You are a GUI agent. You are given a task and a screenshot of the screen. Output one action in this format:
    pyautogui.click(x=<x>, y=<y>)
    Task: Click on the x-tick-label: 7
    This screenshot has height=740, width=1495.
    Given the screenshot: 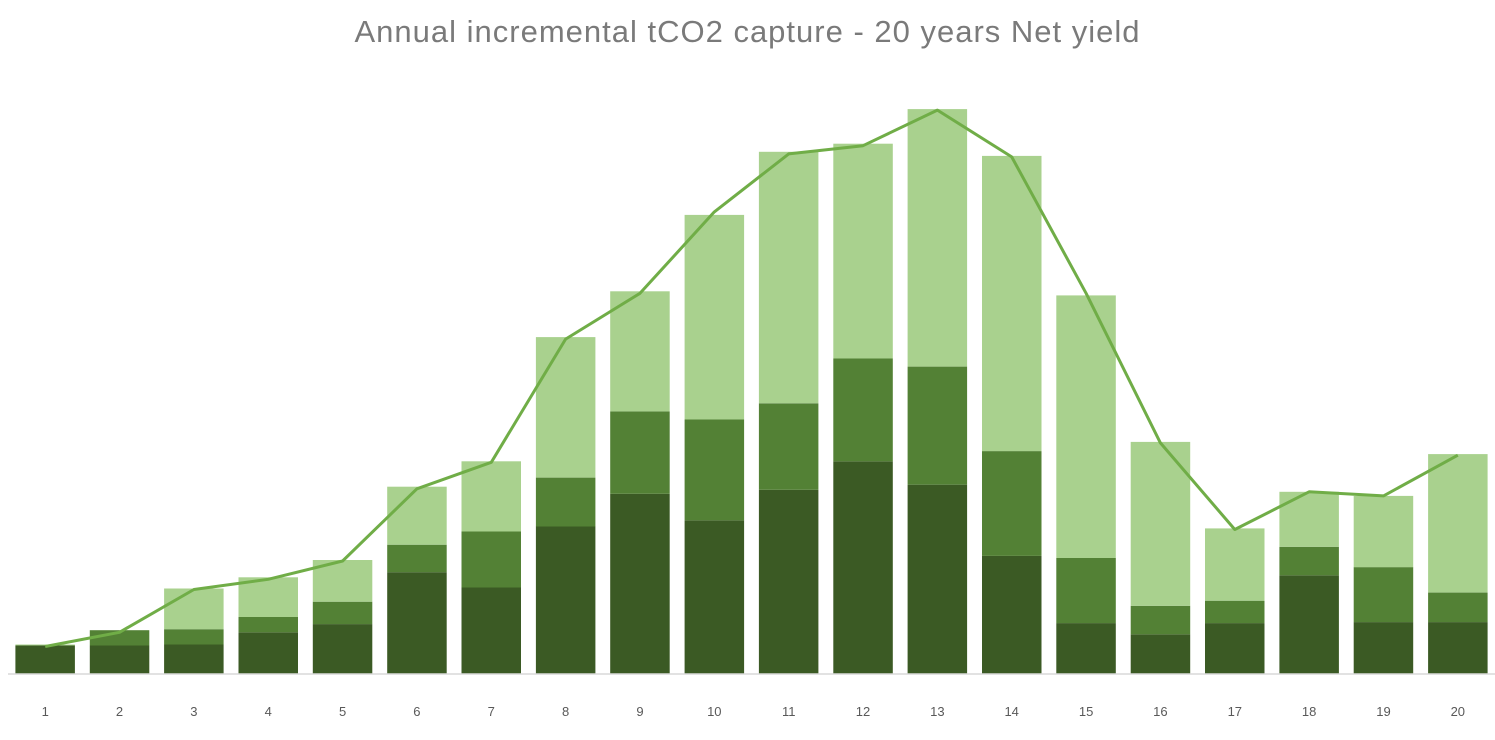 What is the action you would take?
    pyautogui.click(x=491, y=711)
    